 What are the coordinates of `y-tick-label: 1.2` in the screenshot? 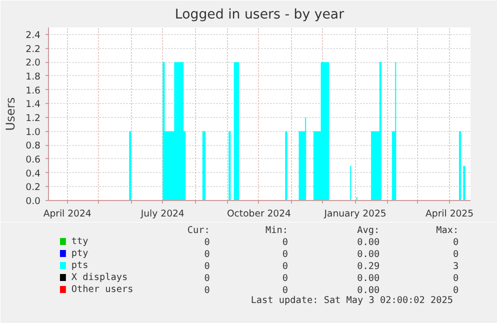 It's located at (33, 118).